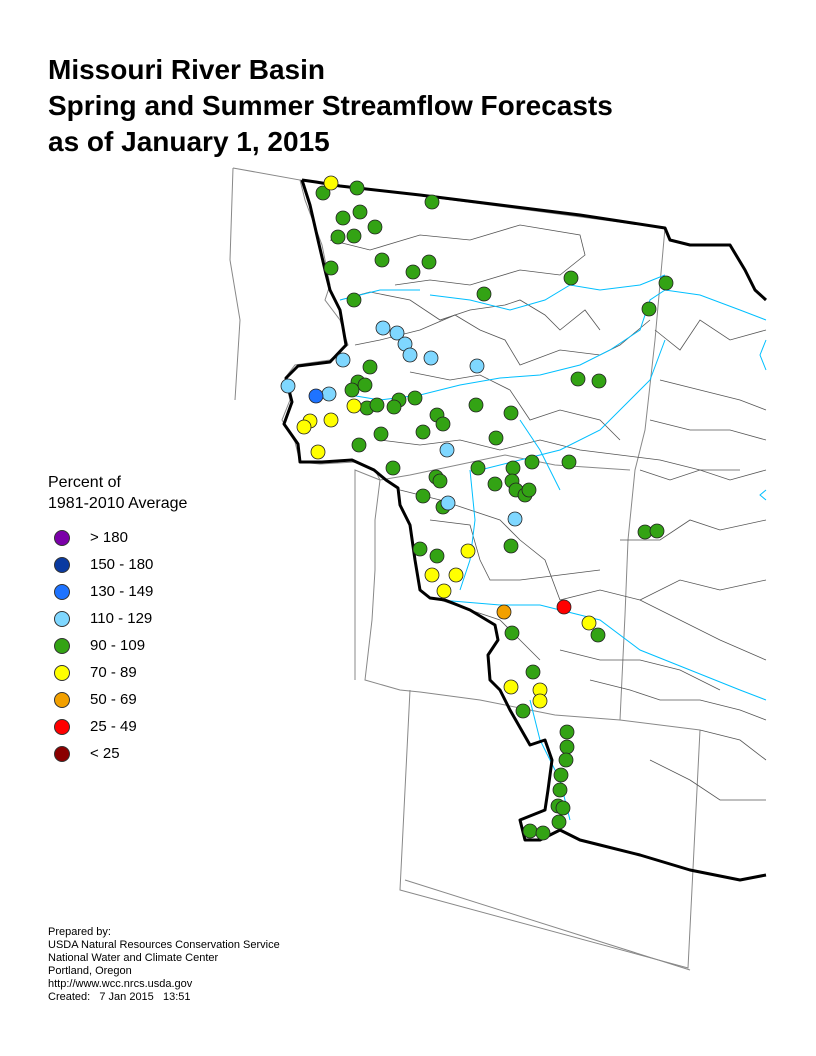  Describe the element at coordinates (118, 503) in the screenshot. I see `legend-title-line-2: 1981-2010 Average` at that location.